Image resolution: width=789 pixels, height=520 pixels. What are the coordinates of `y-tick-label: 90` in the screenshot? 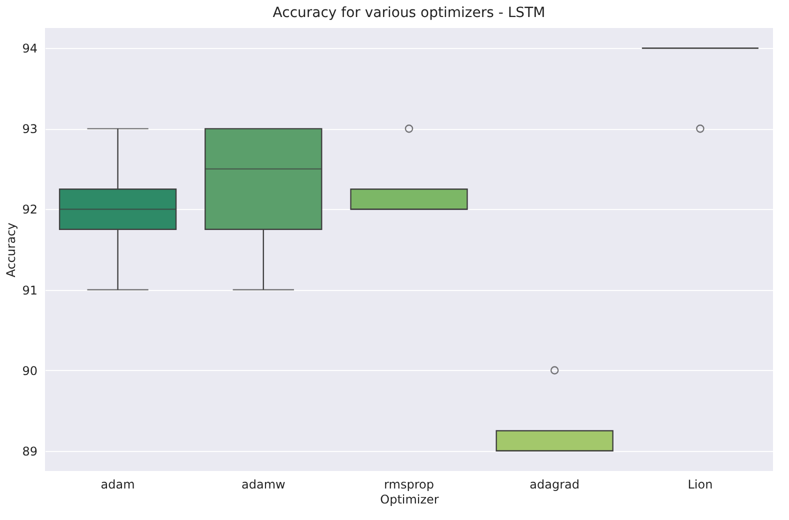 It's located at (30, 371).